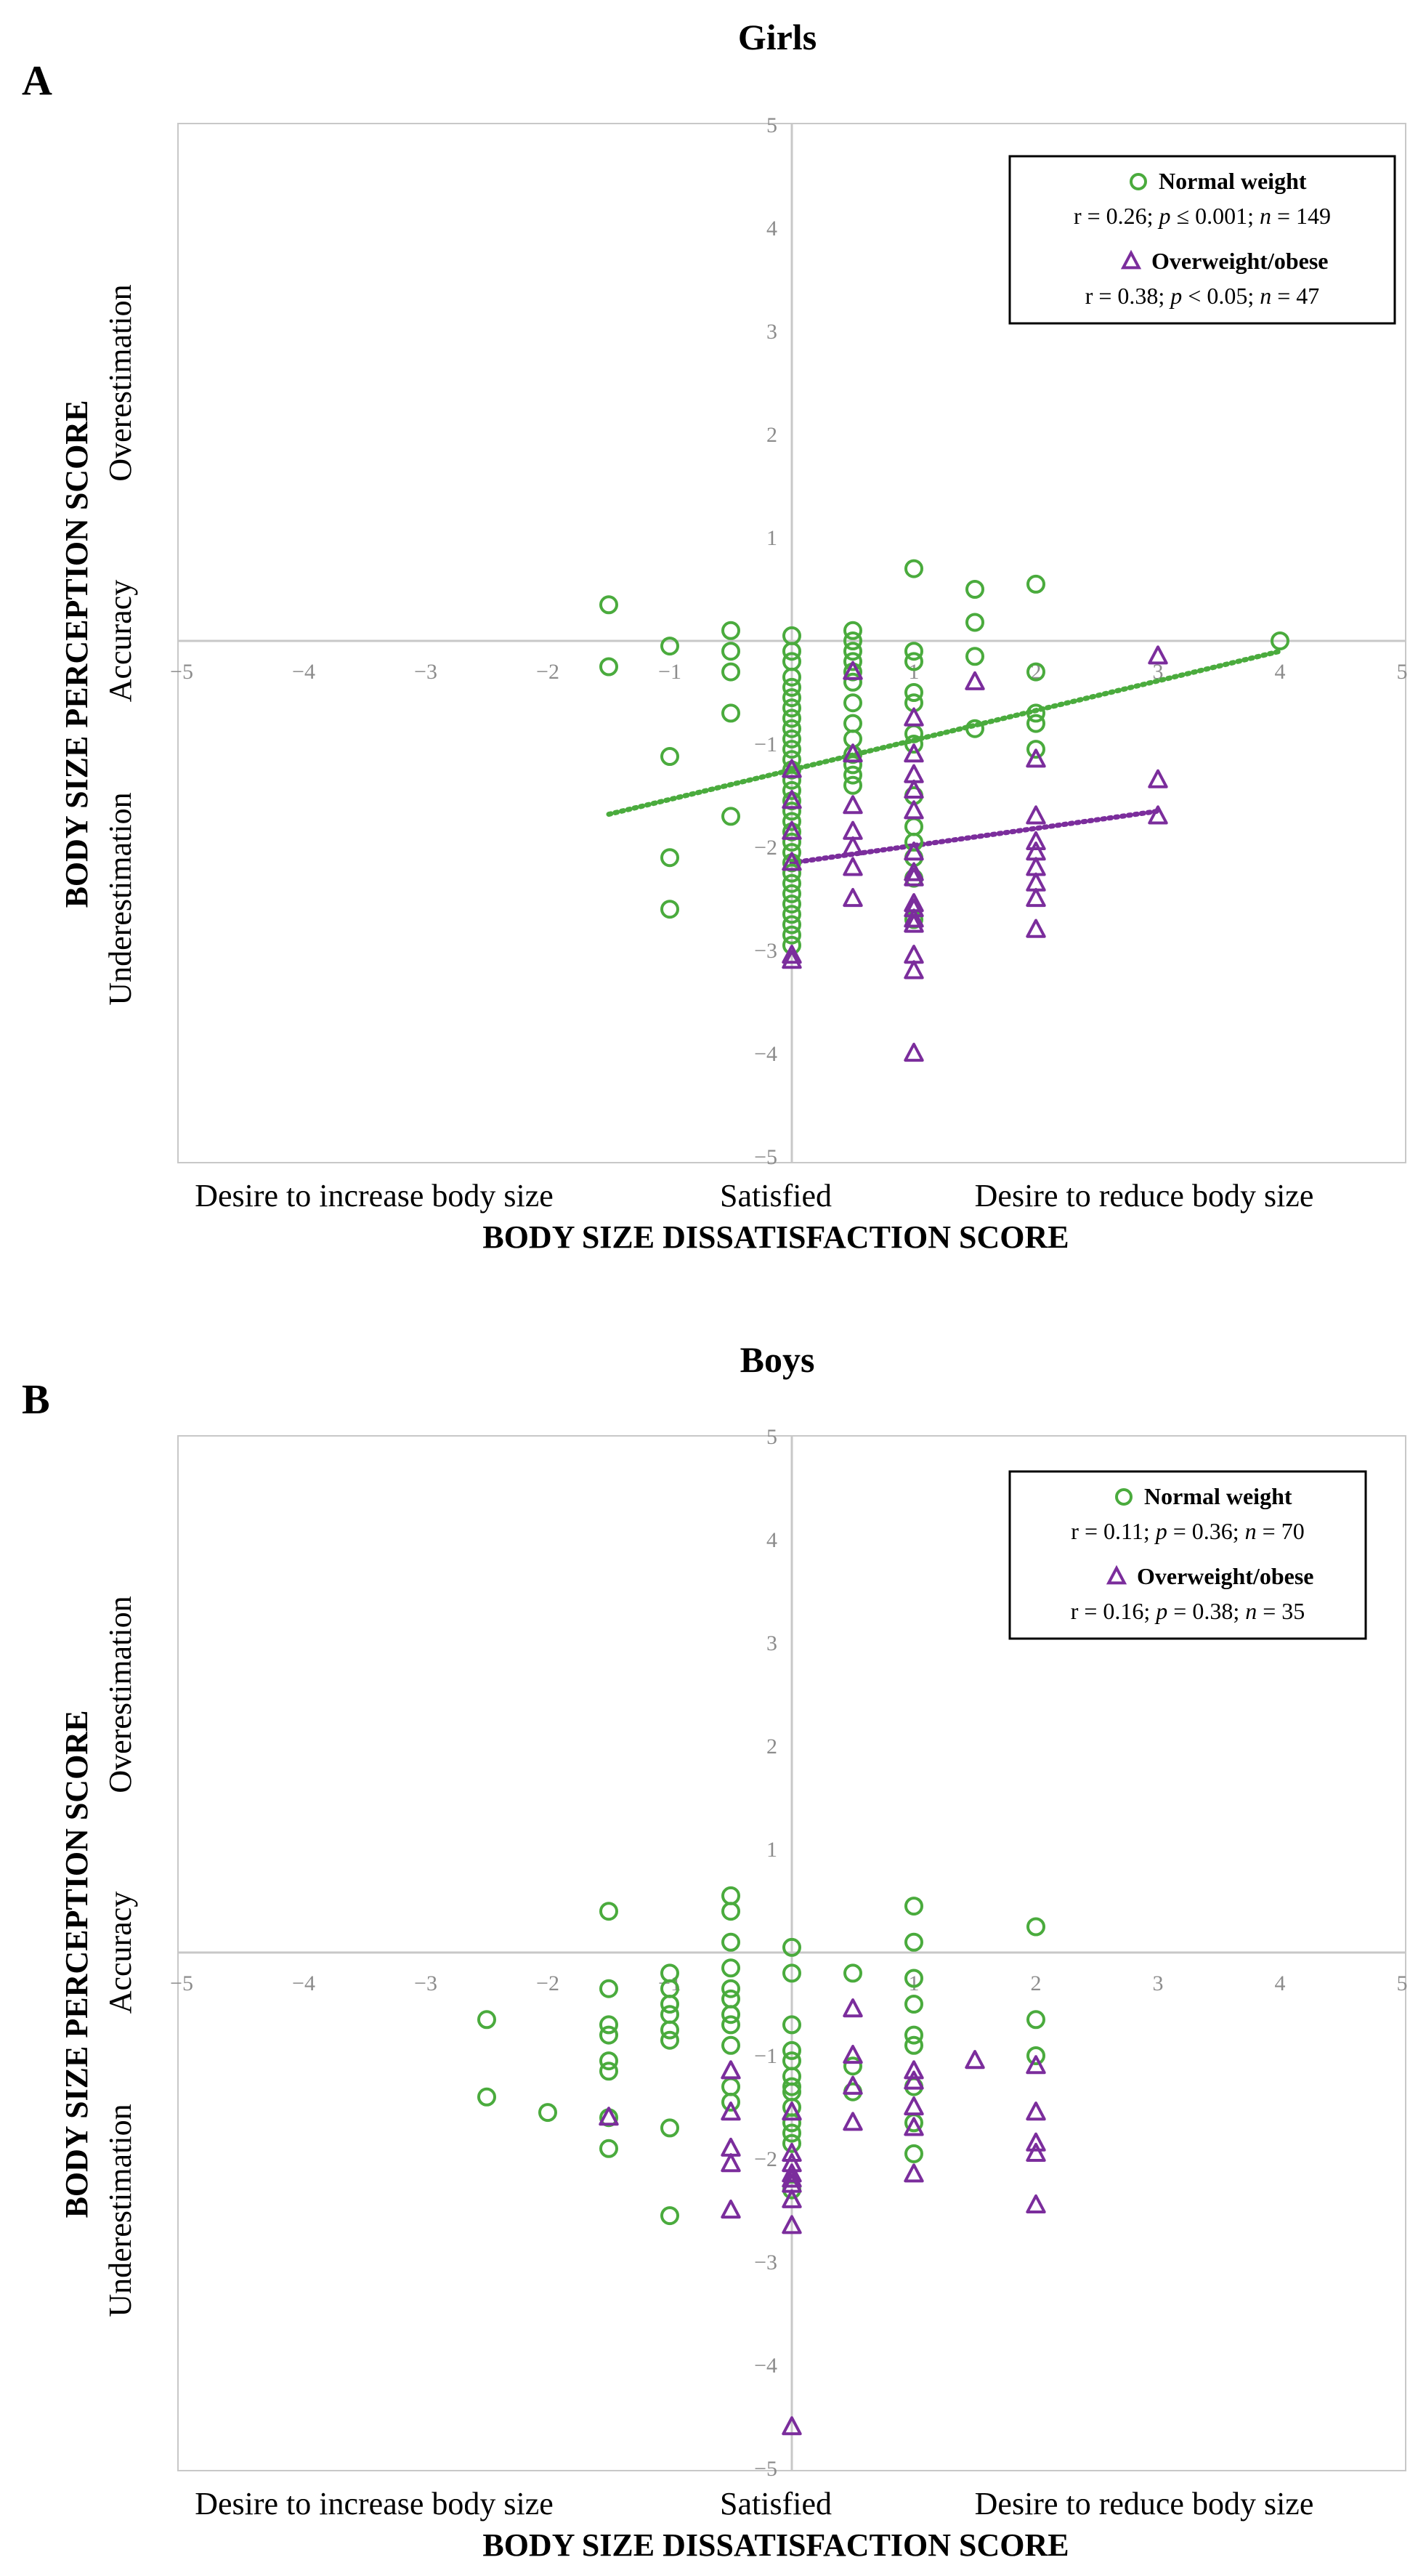 The height and width of the screenshot is (2576, 1426). I want to click on legend-stats-part: = 0.38;, so click(1206, 1611).